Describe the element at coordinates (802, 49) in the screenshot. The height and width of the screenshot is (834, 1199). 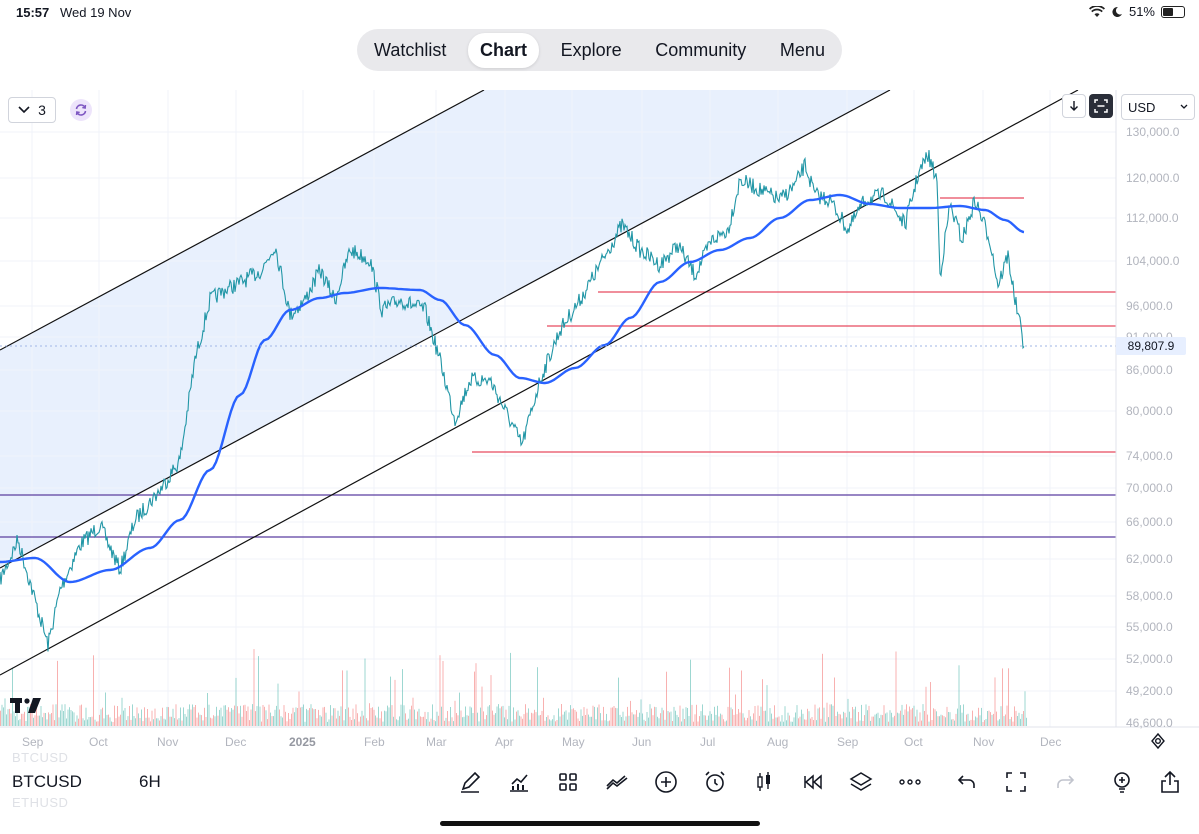
I see `tab-menu: Menu` at that location.